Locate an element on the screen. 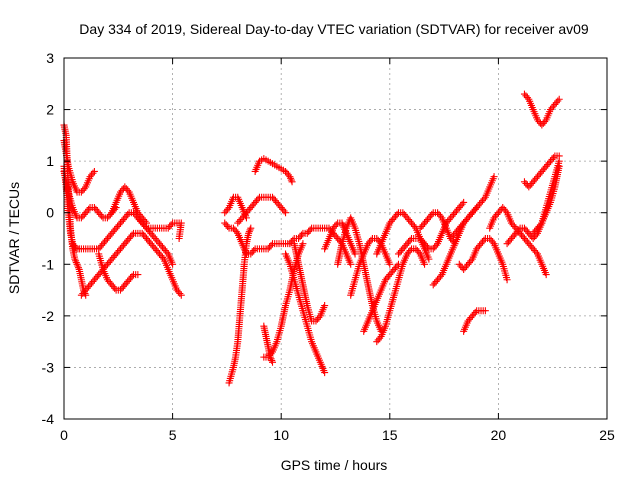  series-arc-aj is located at coordinates (546, 199).